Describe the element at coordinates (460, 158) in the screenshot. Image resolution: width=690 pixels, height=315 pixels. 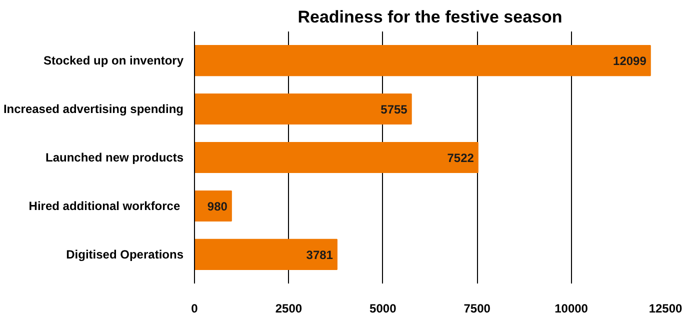
I see `data-label: 7522` at that location.